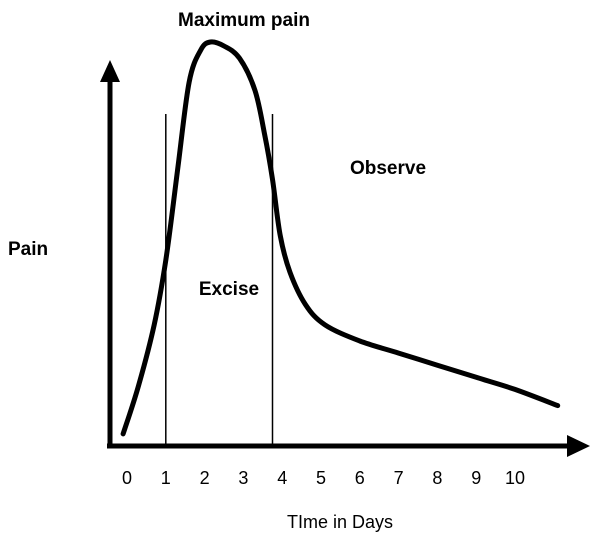 This screenshot has height=548, width=600. What do you see at coordinates (166, 478) in the screenshot?
I see `x-tick-label: 1` at bounding box center [166, 478].